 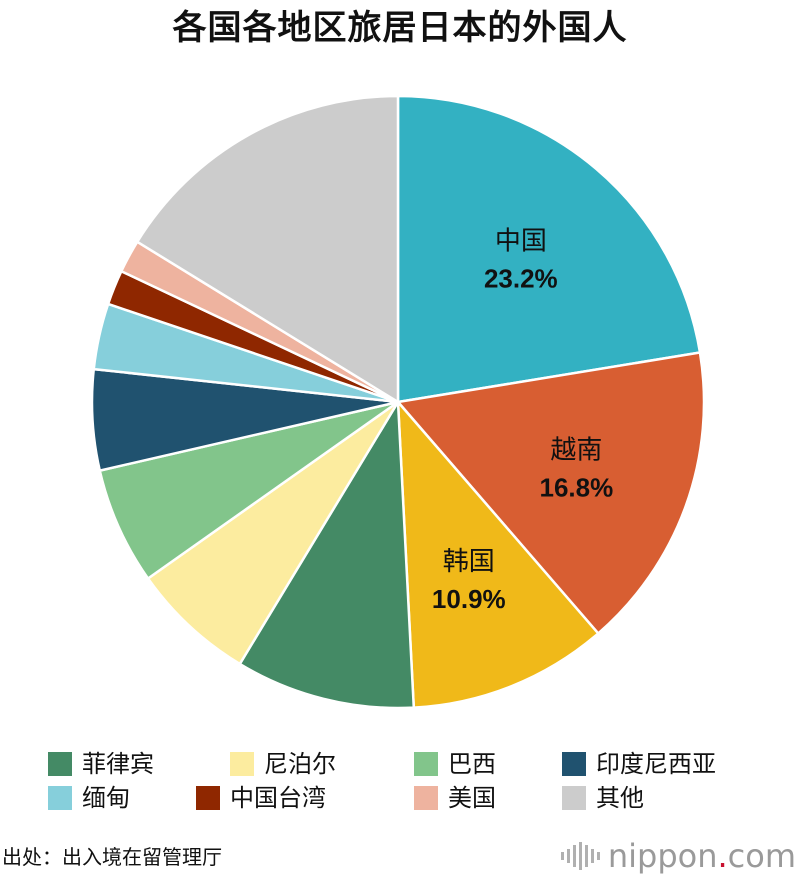 I want to click on legend-item-usa: 美国, so click(x=455, y=798).